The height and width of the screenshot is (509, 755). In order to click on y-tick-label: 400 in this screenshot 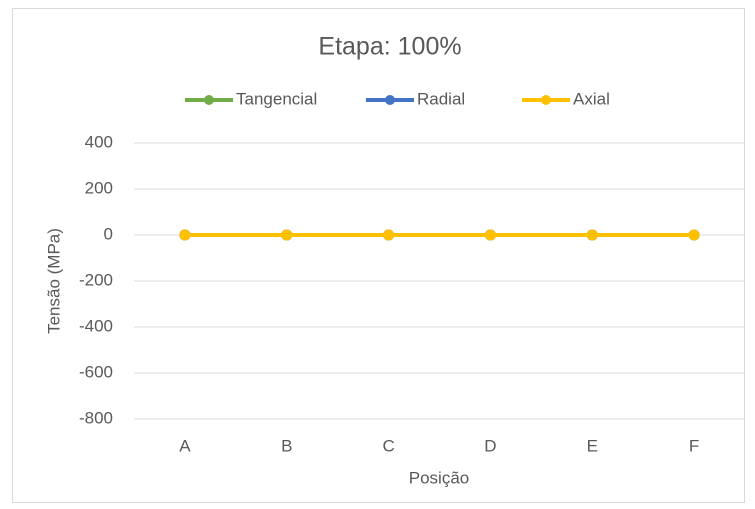, I will do `click(99, 141)`.